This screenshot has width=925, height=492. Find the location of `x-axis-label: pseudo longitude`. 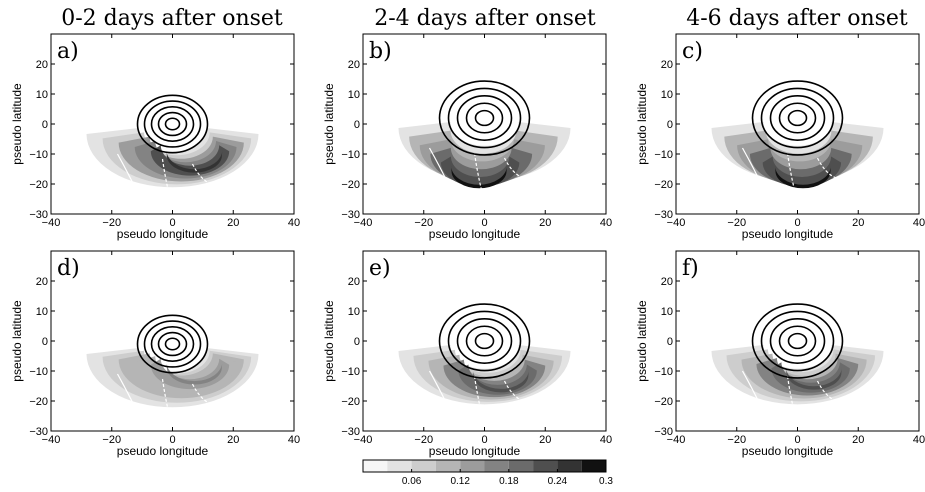

x-axis-label: pseudo longitude is located at coordinates (475, 451).